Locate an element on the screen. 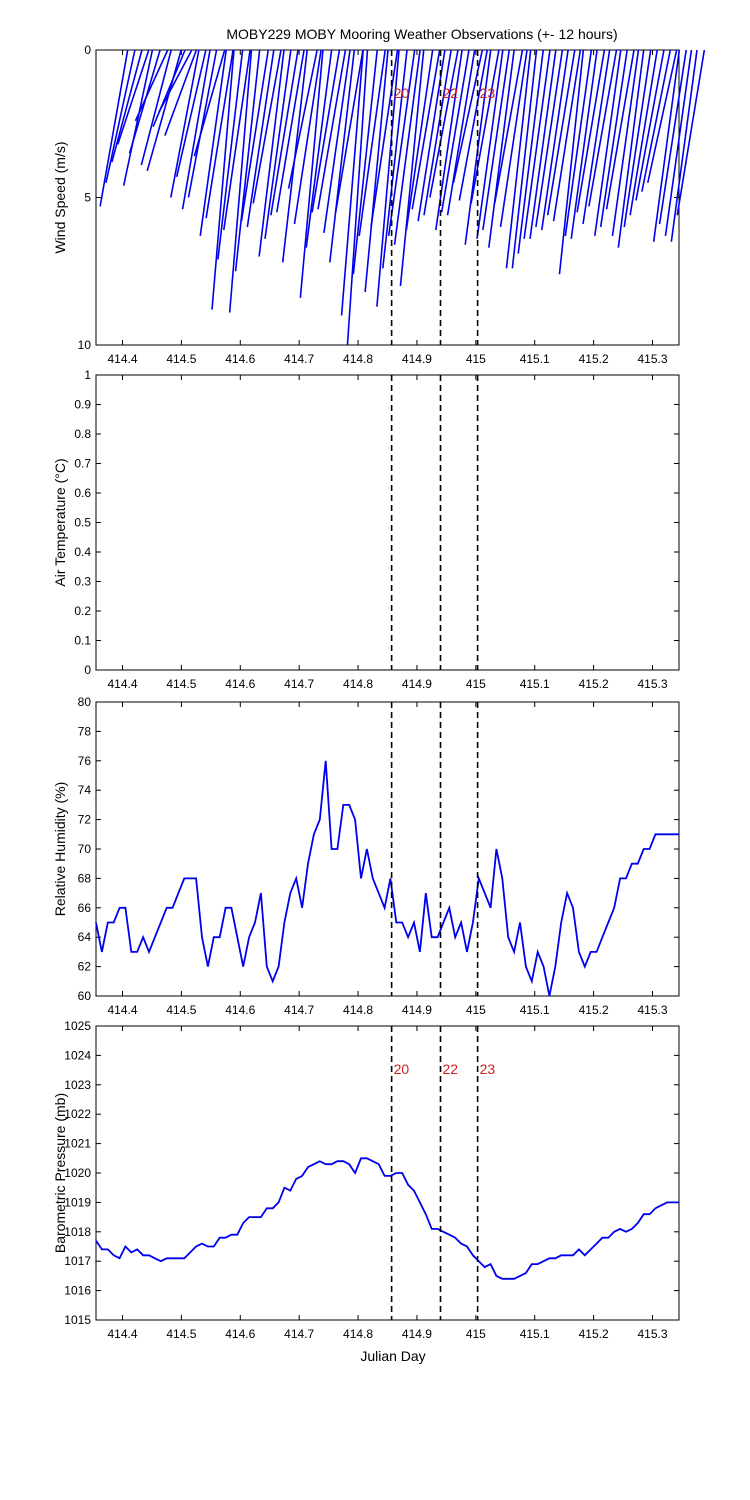 The height and width of the screenshot is (1500, 750). x-tick-label: 414.9 is located at coordinates (417, 359).